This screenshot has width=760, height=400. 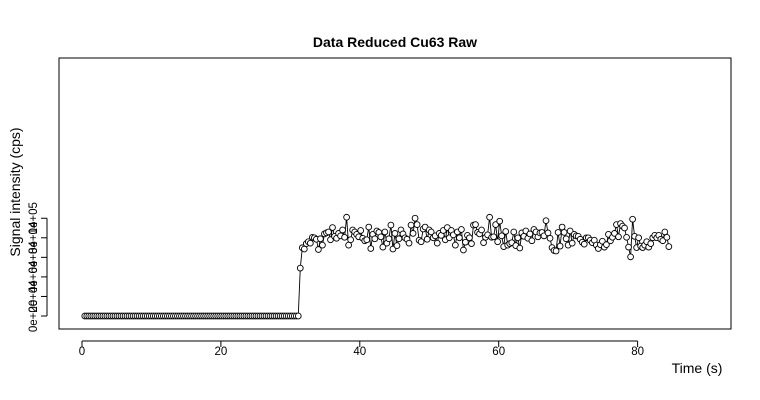 What do you see at coordinates (15, 191) in the screenshot?
I see `y-axis-label: Signal intensity (cps)` at bounding box center [15, 191].